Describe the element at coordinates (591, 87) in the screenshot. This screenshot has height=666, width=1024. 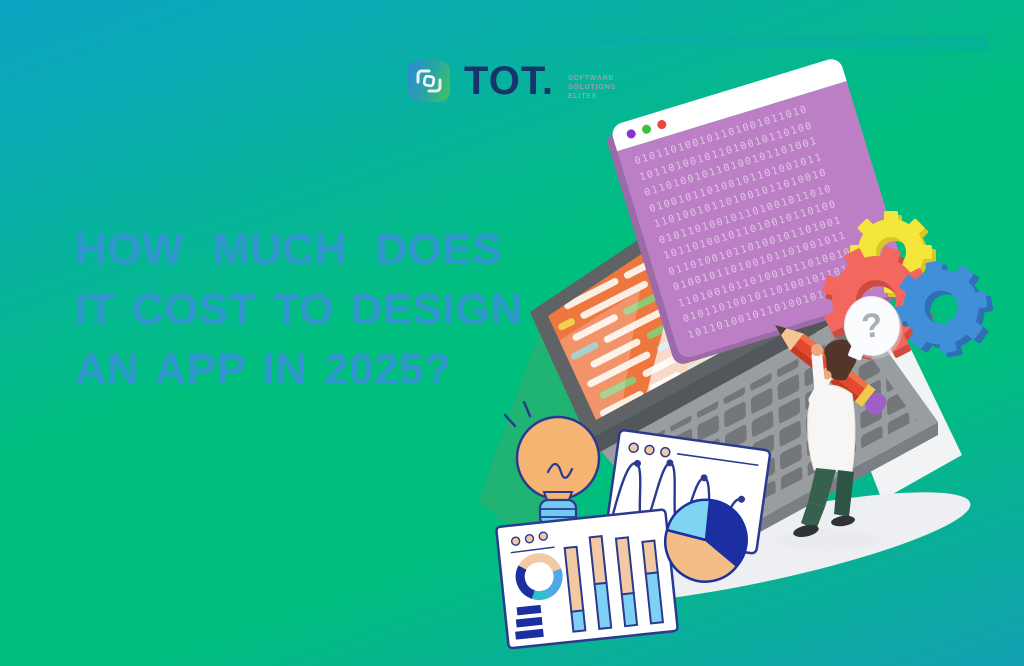
I see `logo-tagline: SOFTWARE SOLUTIONS ELITES` at that location.